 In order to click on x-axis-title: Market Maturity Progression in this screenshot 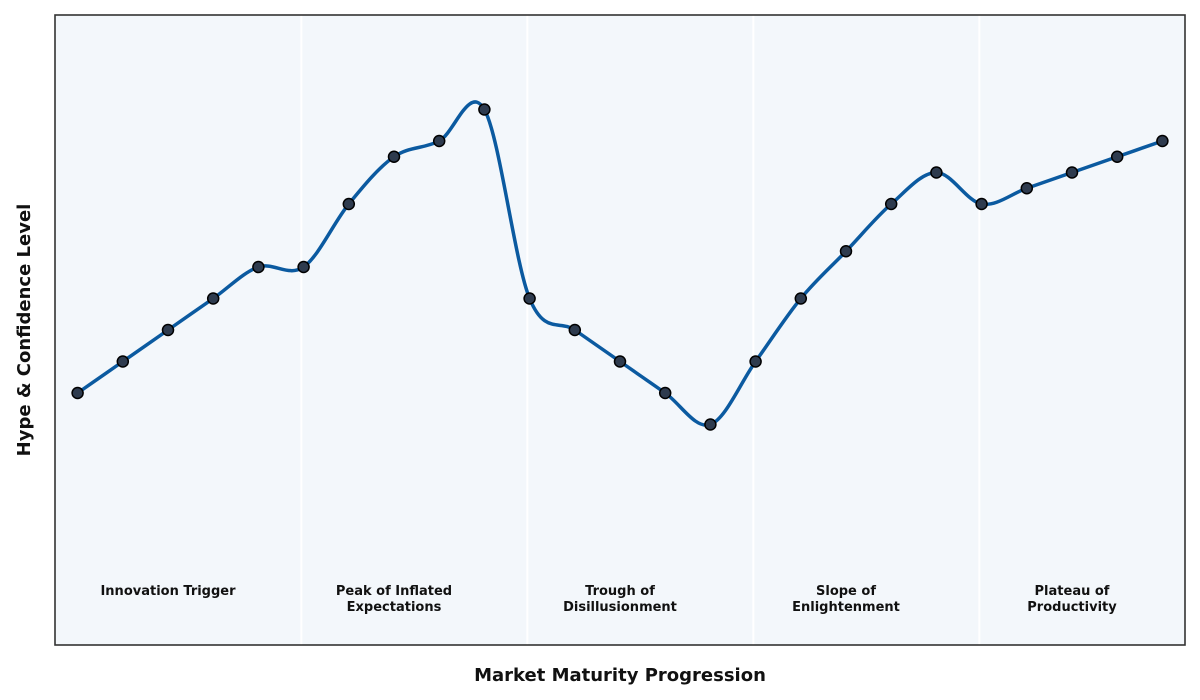, I will do `click(620, 675)`.